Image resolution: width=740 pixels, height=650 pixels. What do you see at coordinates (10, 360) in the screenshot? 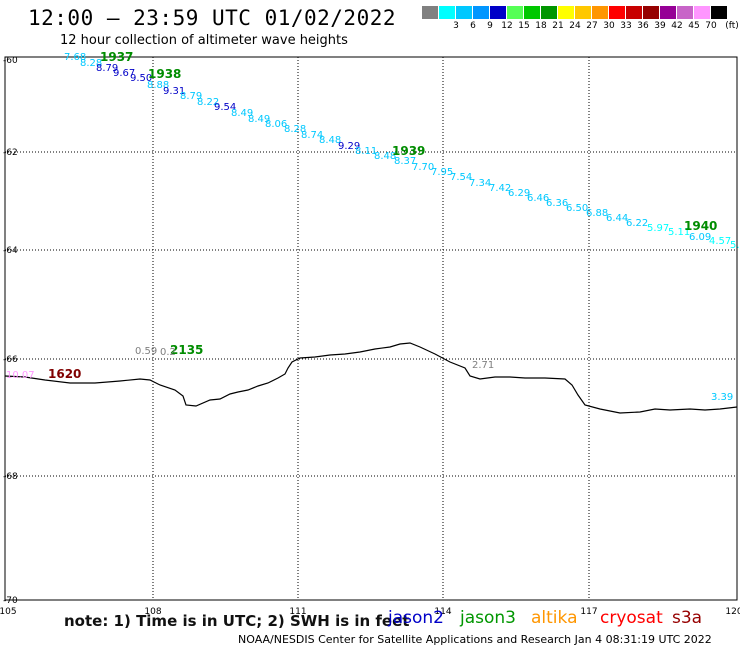
I see `lat-label: -66` at bounding box center [10, 360].